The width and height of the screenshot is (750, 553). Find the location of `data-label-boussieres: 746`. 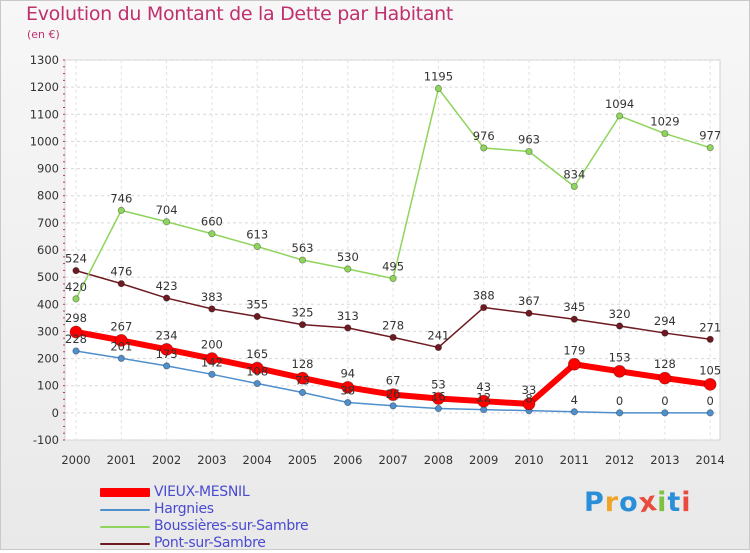

data-label-boussieres: 746 is located at coordinates (121, 198).